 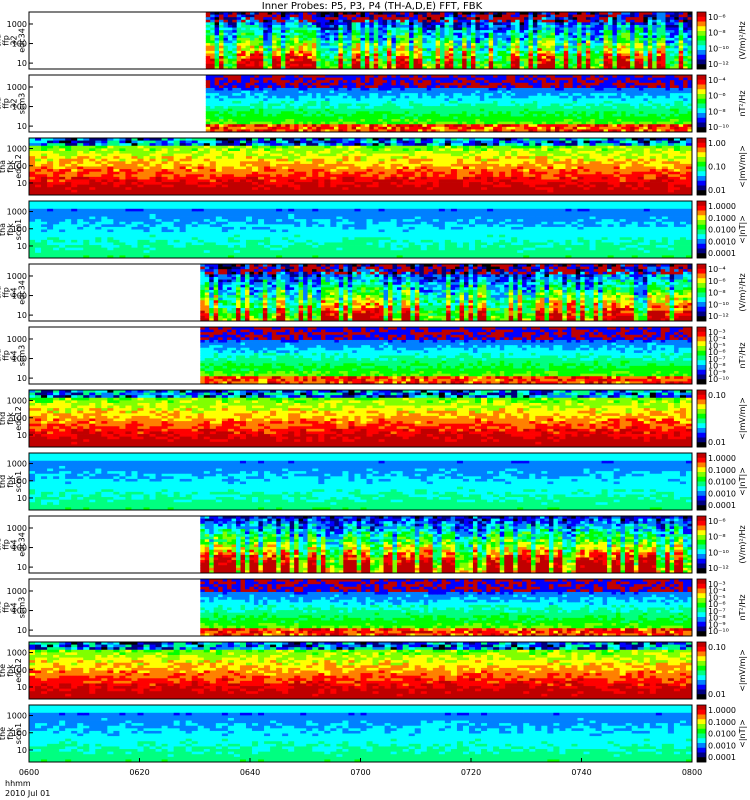 I want to click on colorbar-tick-label: 10⁻⁸, so click(x=717, y=111).